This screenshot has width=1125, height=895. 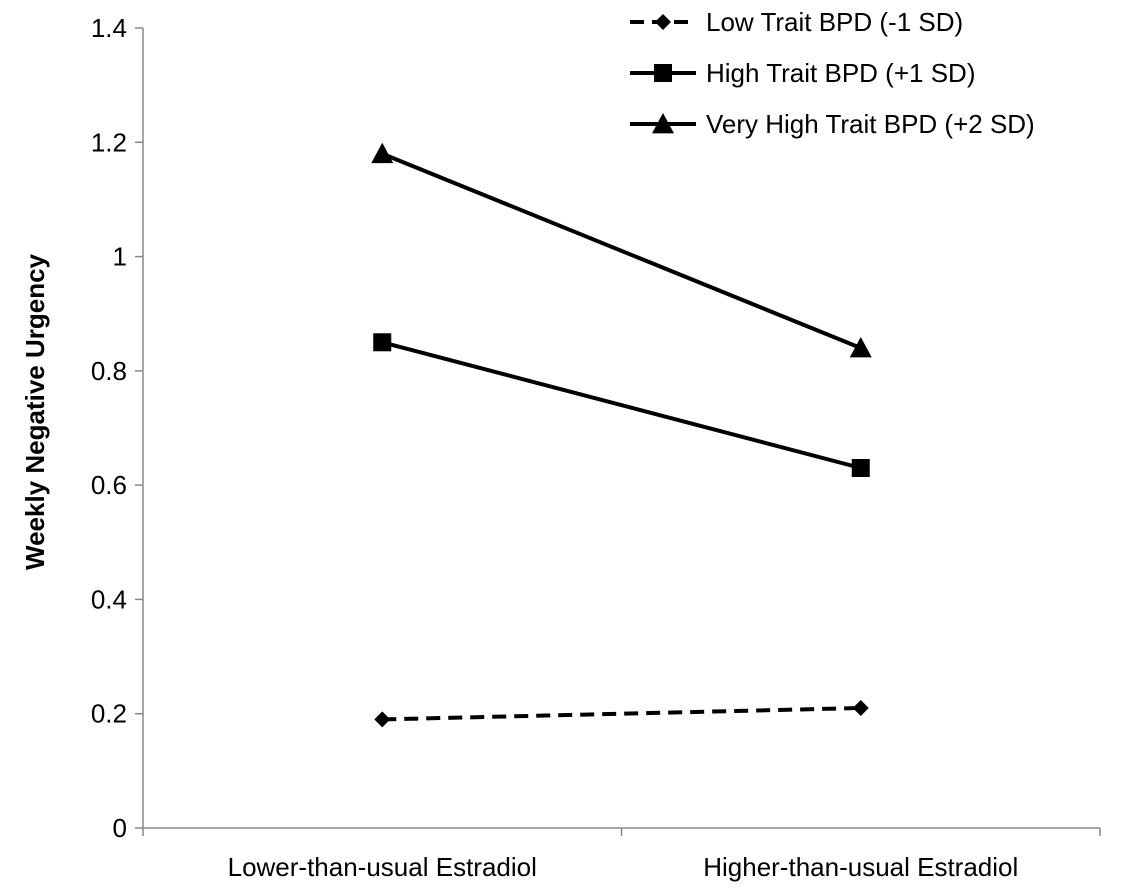 What do you see at coordinates (120, 257) in the screenshot?
I see `y-tick-label: 1` at bounding box center [120, 257].